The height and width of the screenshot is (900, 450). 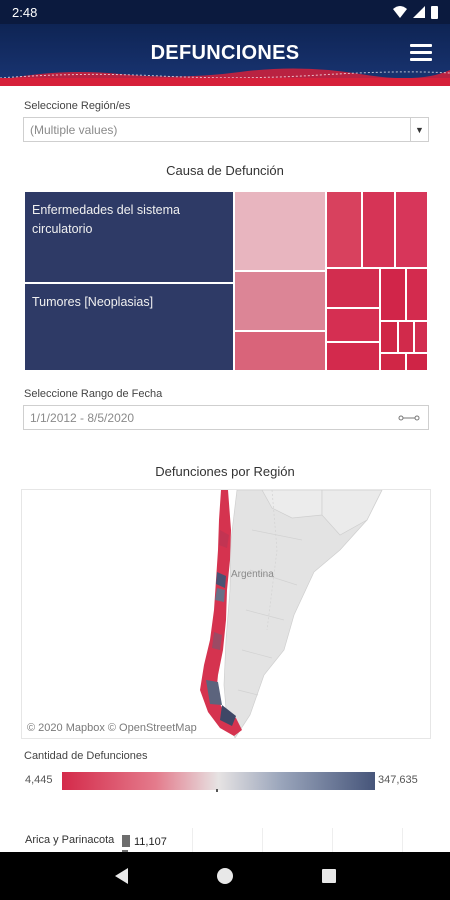 I want to click on app-header: DEFUNCIONES, so click(x=225, y=55).